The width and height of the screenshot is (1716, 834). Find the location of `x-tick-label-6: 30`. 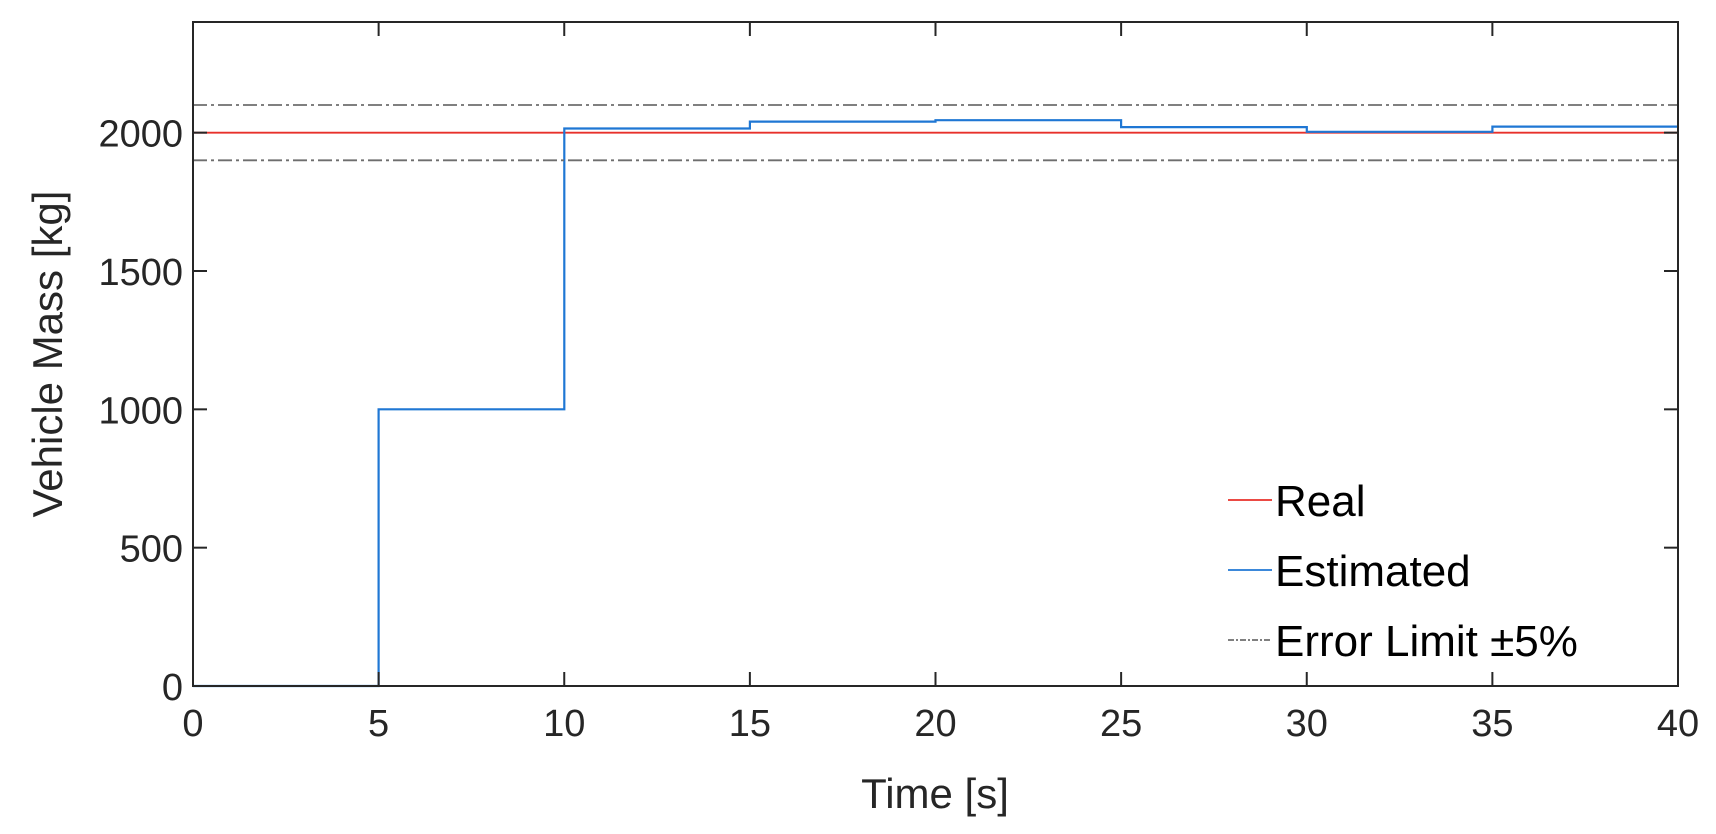

x-tick-label-6: 30 is located at coordinates (1307, 724).